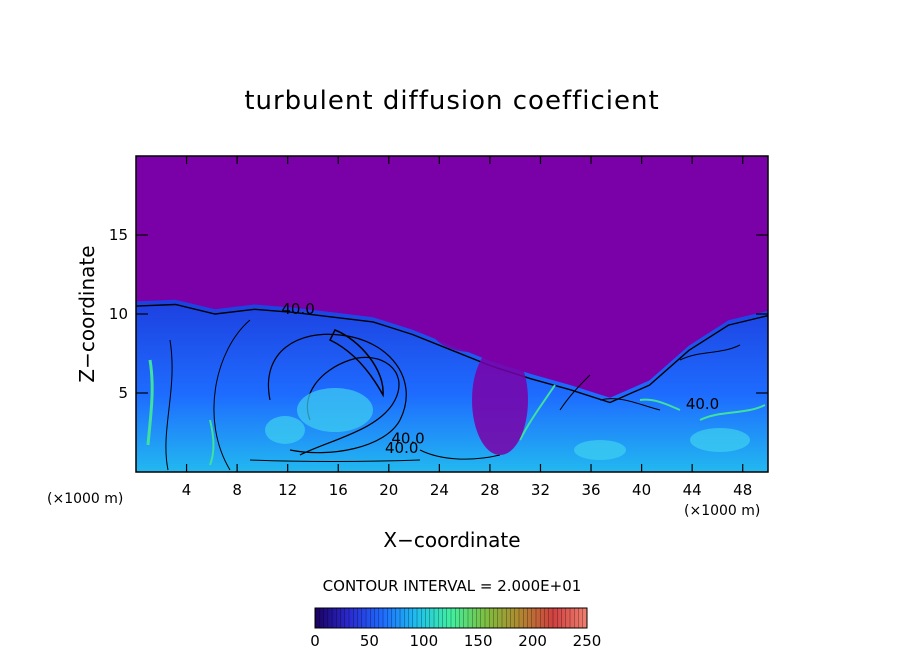 Image resolution: width=904 pixels, height=654 pixels. What do you see at coordinates (591, 490) in the screenshot?
I see `x-tick-label: 36` at bounding box center [591, 490].